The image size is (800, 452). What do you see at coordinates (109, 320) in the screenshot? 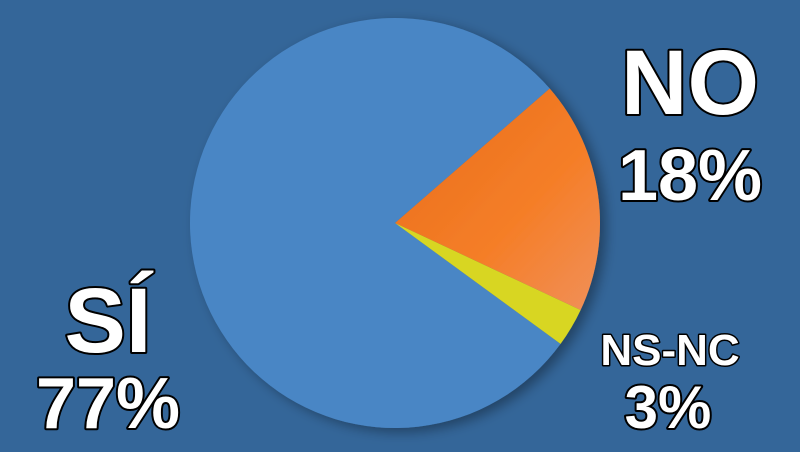
I see `label-si: SÍ` at bounding box center [109, 320].